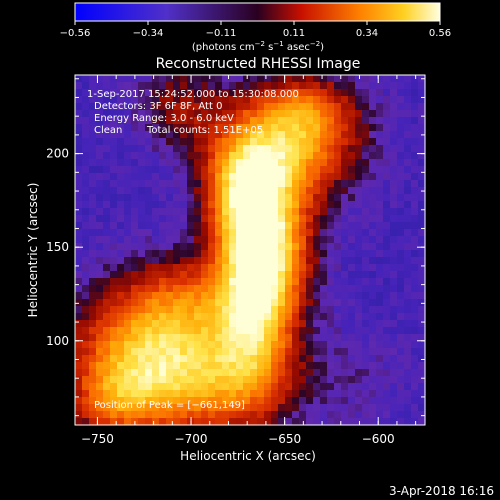  What do you see at coordinates (191, 439) in the screenshot?
I see `x-tick-label: −700` at bounding box center [191, 439].